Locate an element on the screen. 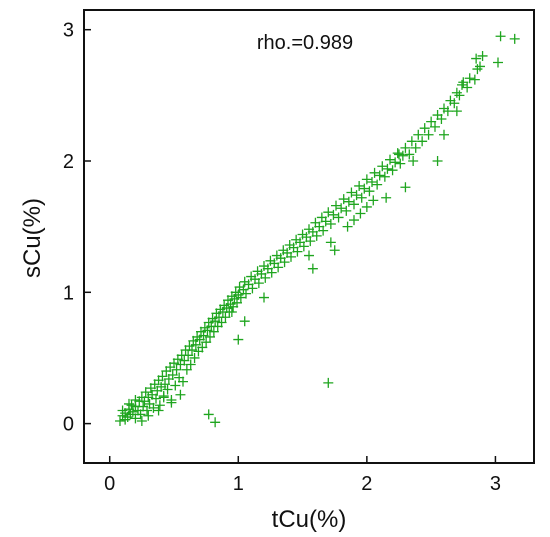  y-axis-title: sCu(%) is located at coordinates (32, 238).